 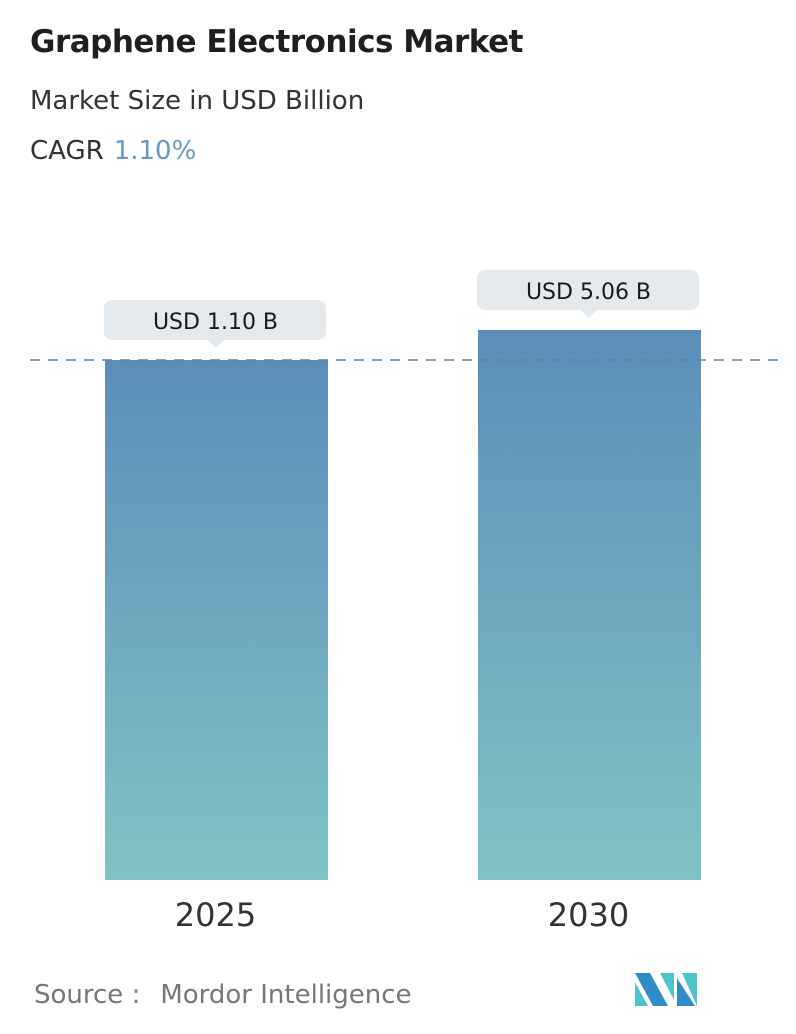 I want to click on data-label-text: USD 5.06 B, so click(x=588, y=292).